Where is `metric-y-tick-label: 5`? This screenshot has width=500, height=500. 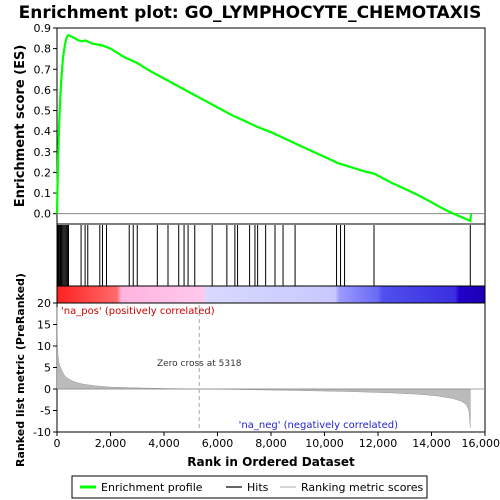
metric-y-tick-label: 5 is located at coordinates (47, 368).